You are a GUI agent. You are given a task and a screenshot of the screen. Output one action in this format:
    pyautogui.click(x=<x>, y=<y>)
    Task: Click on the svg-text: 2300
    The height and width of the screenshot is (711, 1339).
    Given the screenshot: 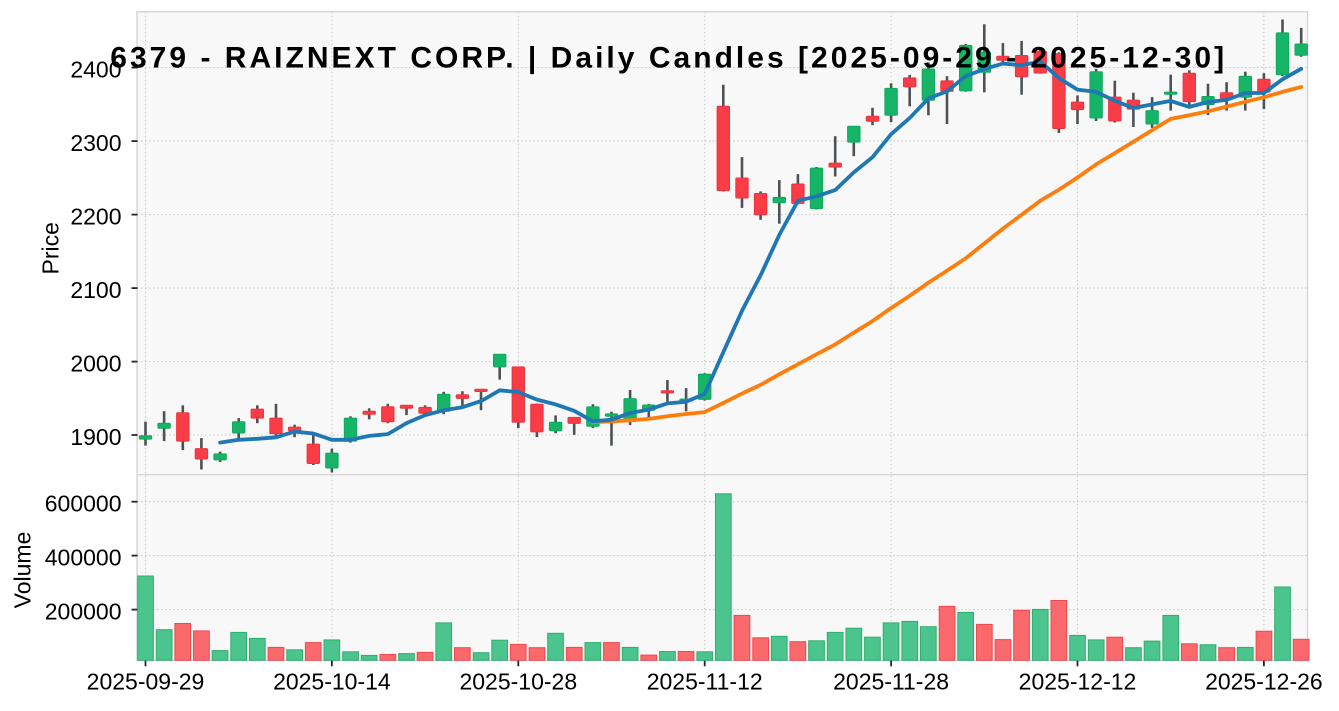 What is the action you would take?
    pyautogui.click(x=95, y=143)
    